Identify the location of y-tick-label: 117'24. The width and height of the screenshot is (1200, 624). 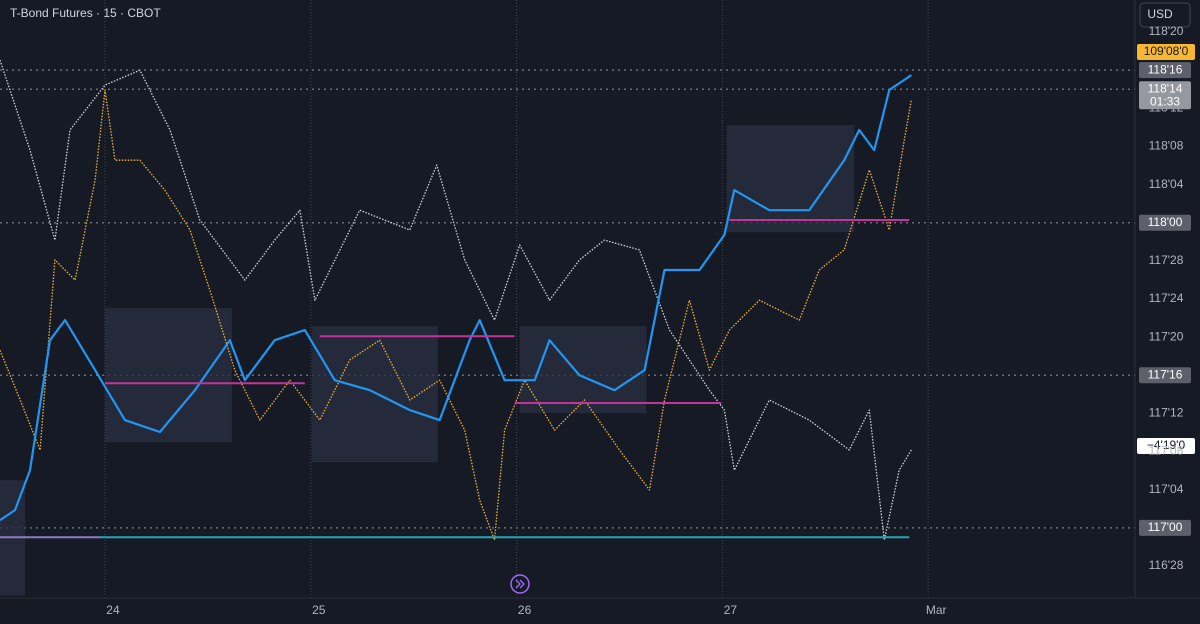
(1166, 298).